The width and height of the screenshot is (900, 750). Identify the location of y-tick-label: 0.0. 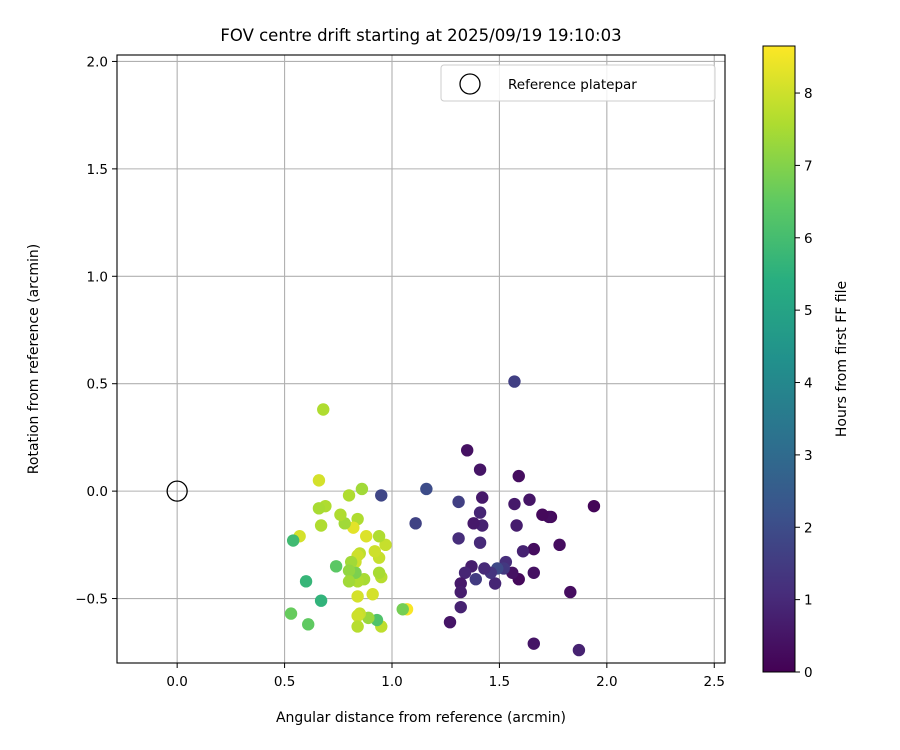
(97, 492).